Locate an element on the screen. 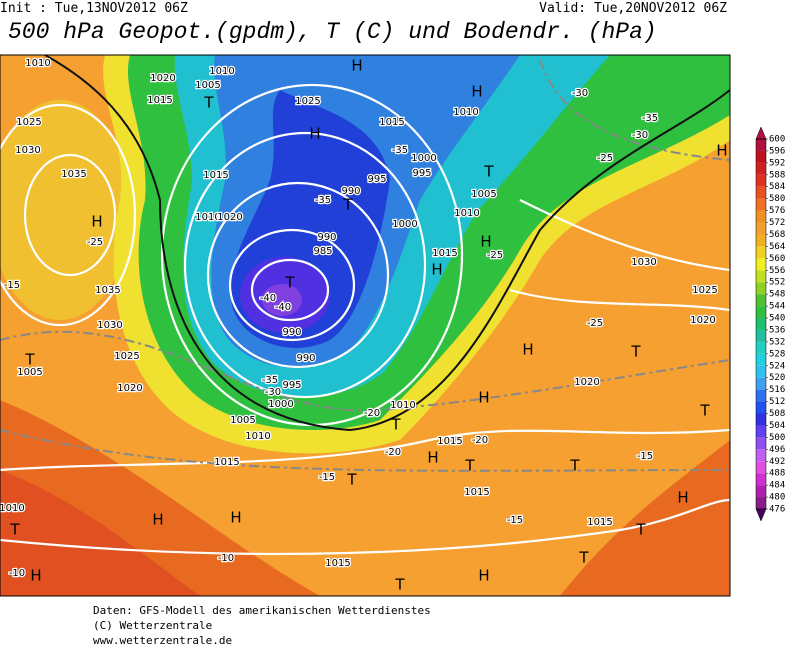 The height and width of the screenshot is (648, 790). colorbar-tick-label: 588 is located at coordinates (777, 175).